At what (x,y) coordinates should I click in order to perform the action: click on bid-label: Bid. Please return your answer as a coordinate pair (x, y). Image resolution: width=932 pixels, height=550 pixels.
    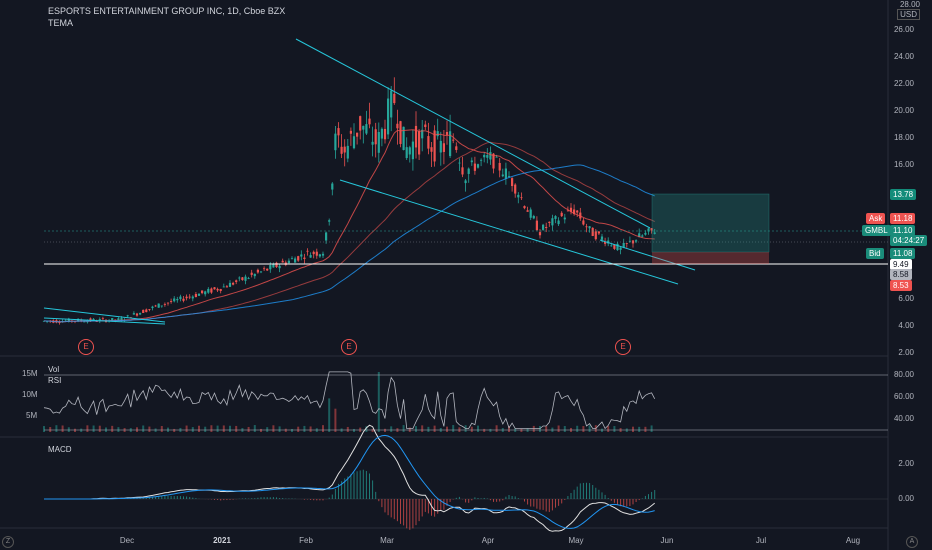
    Looking at the image, I should click on (875, 253).